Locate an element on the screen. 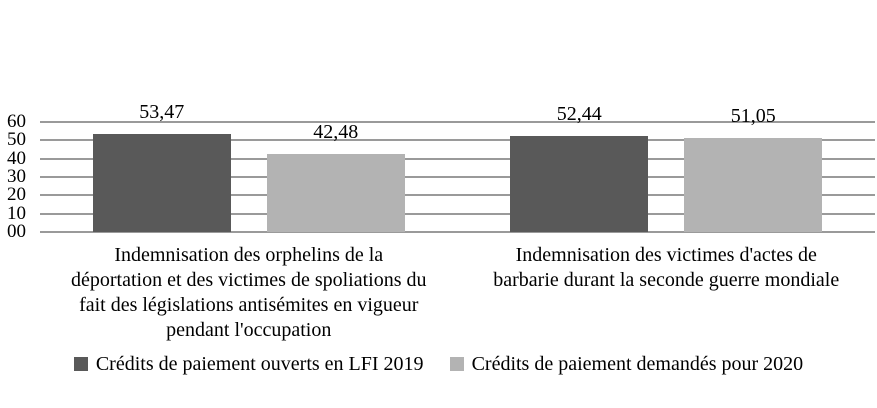  bar-value-label: 52,44 is located at coordinates (579, 113).